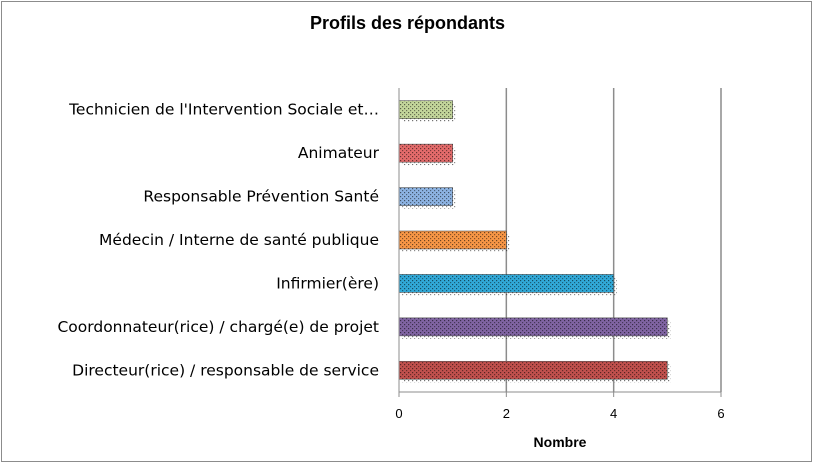 The height and width of the screenshot is (465, 815). What do you see at coordinates (239, 240) in the screenshot?
I see `category-label: Médecin / Interne de santé publique` at bounding box center [239, 240].